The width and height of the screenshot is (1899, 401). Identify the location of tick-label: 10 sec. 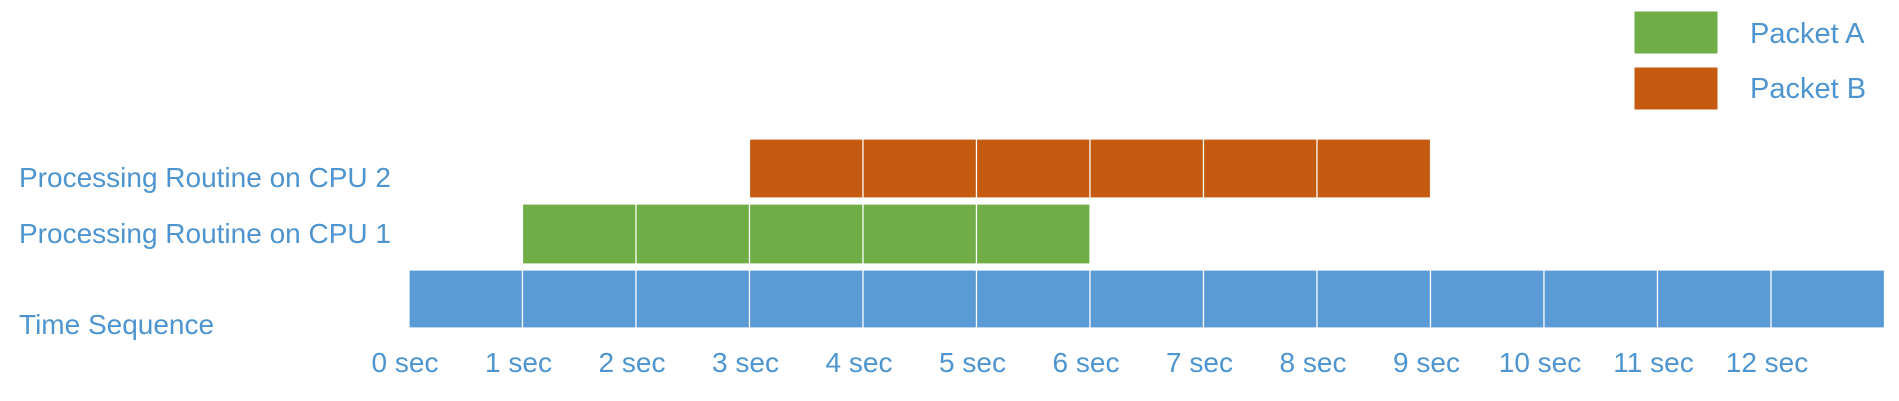
(1540, 362).